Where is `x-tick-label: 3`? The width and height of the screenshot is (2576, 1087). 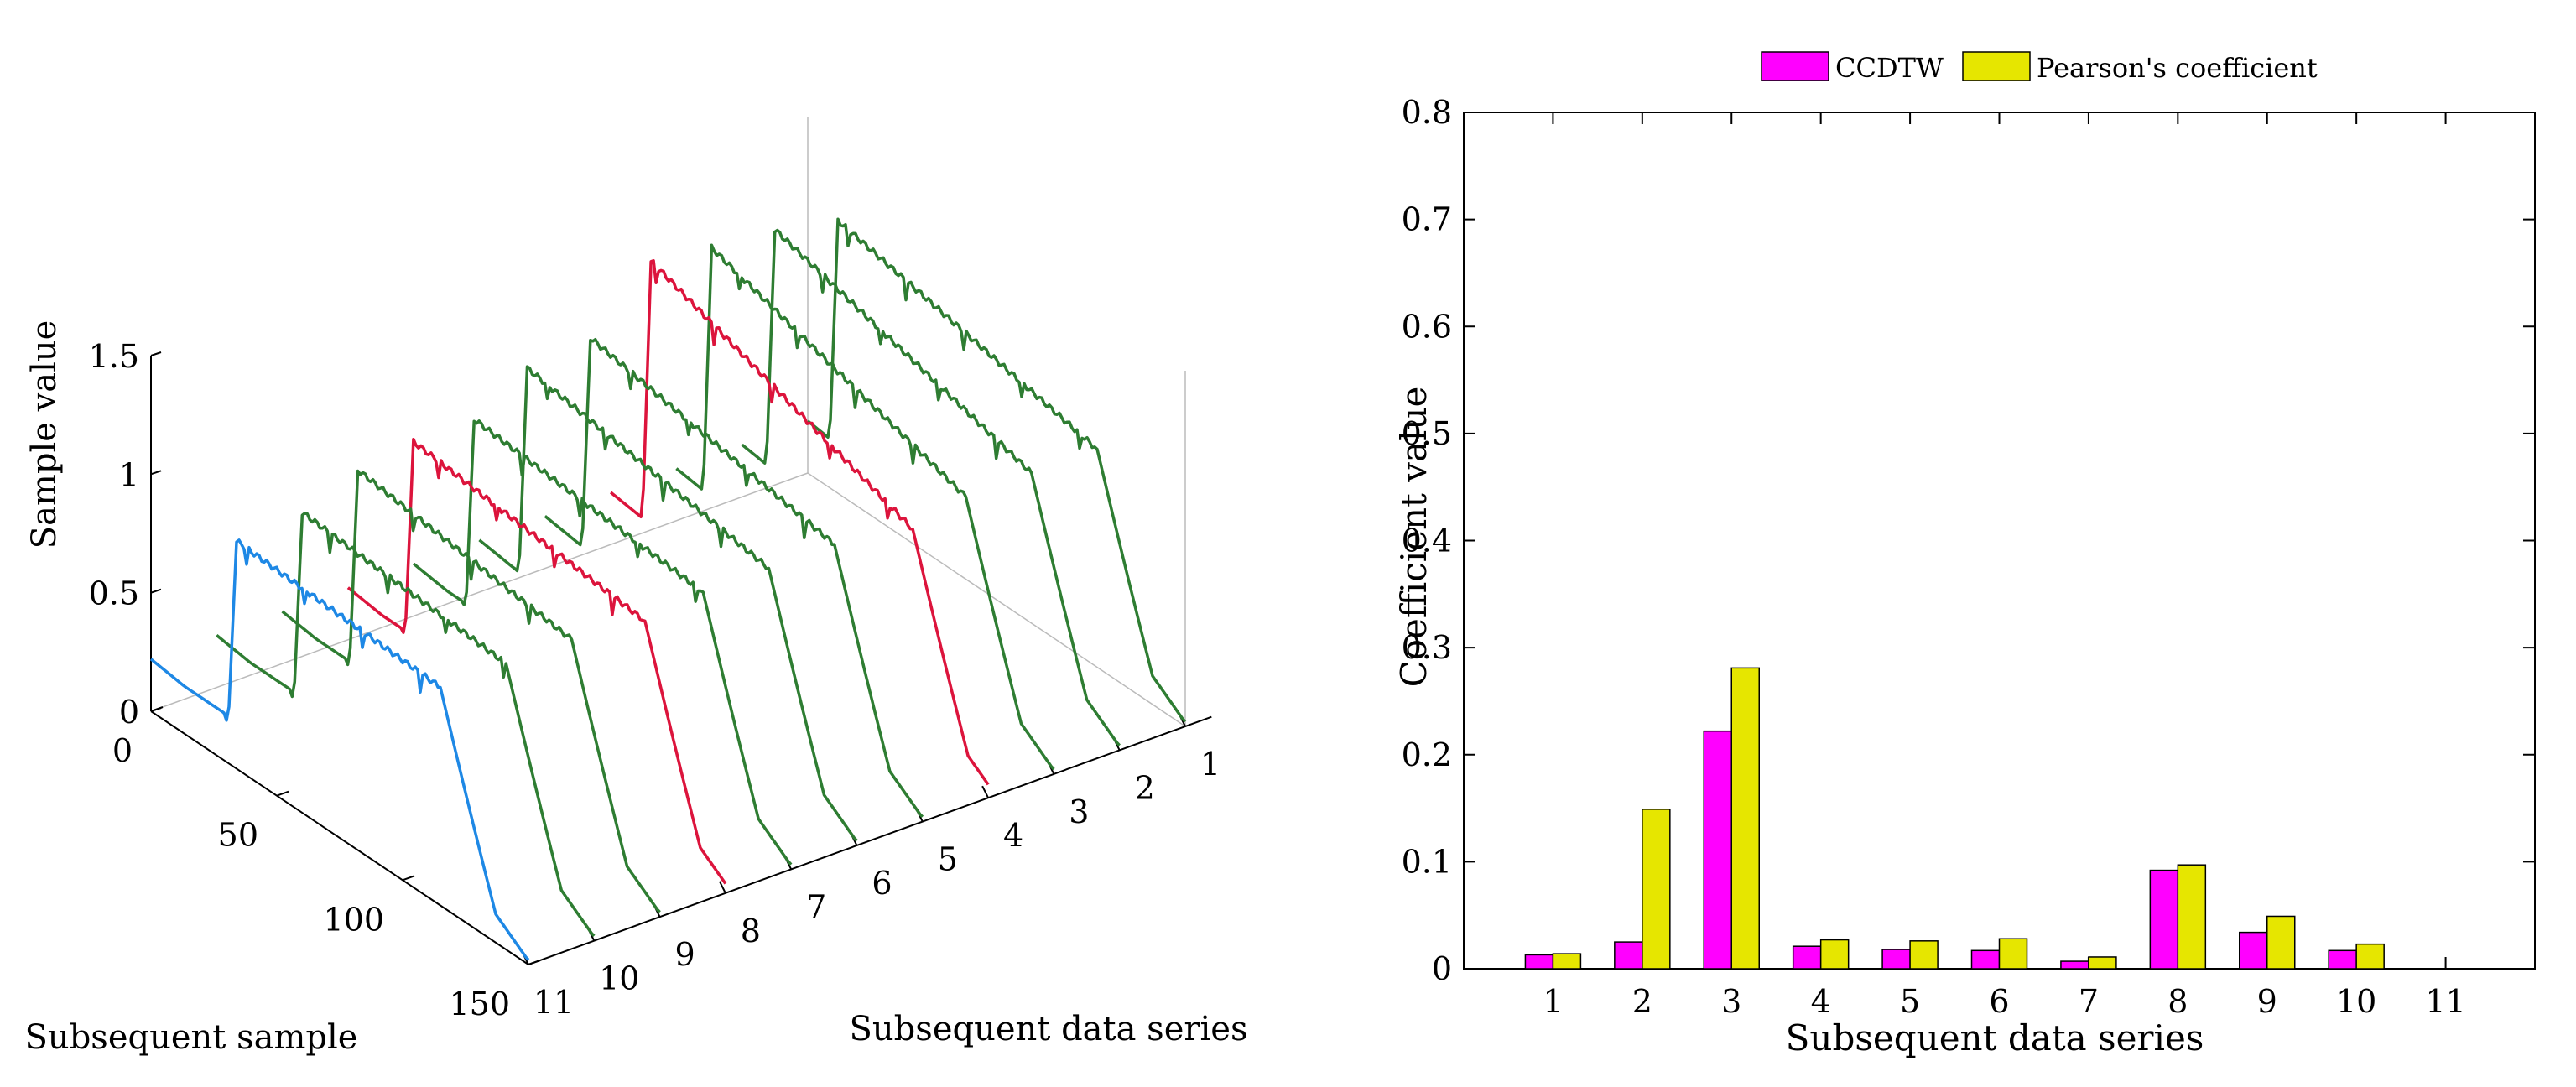 x-tick-label: 3 is located at coordinates (1731, 1001).